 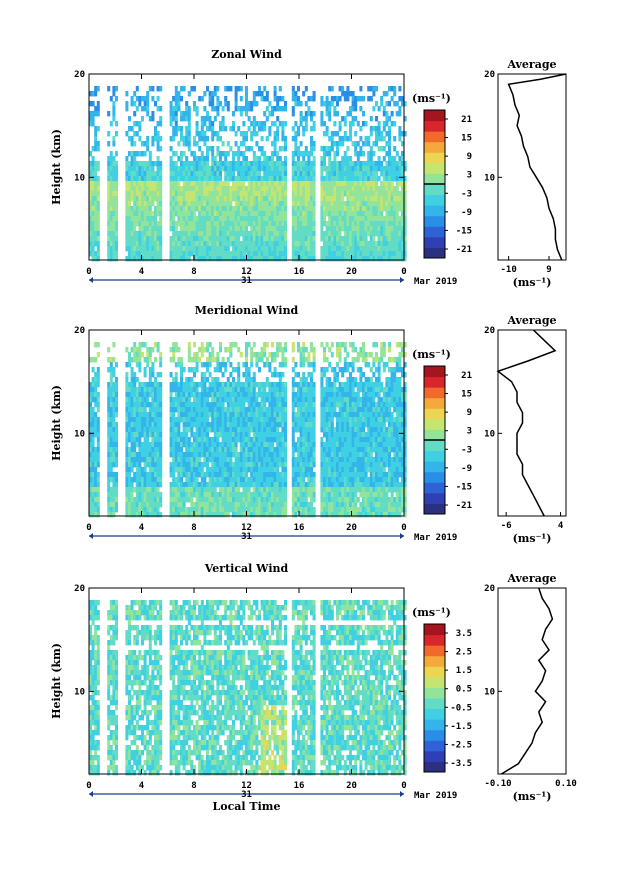 What do you see at coordinates (434, 190) in the screenshot?
I see `colorbar-swatch` at bounding box center [434, 190].